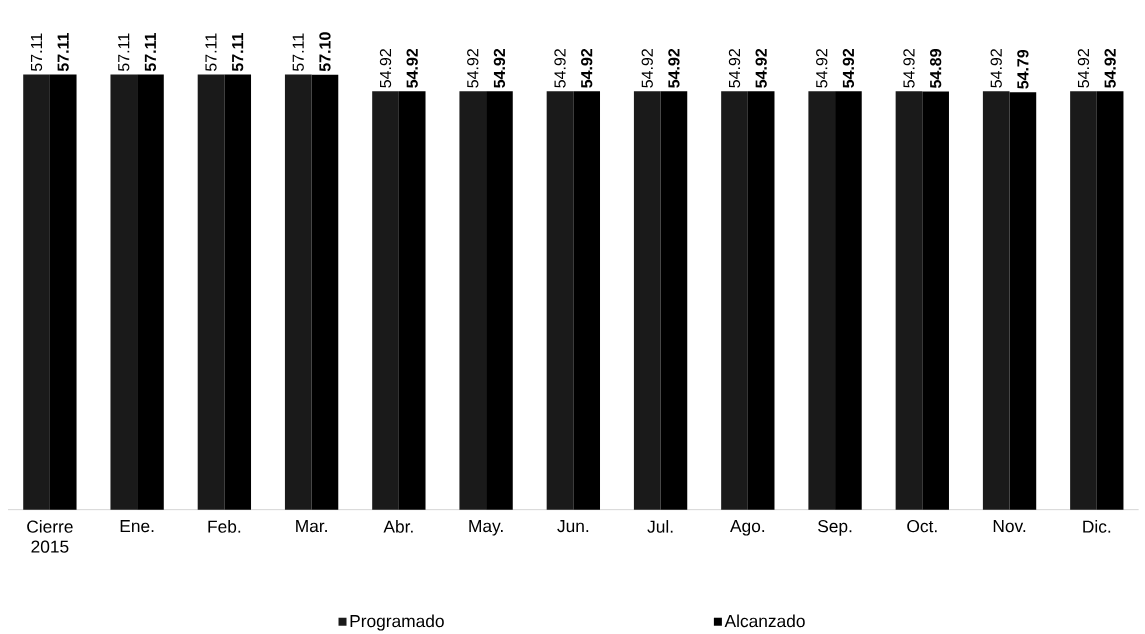 The width and height of the screenshot is (1145, 634). What do you see at coordinates (397, 622) in the screenshot?
I see `legend-label: Programado` at bounding box center [397, 622].